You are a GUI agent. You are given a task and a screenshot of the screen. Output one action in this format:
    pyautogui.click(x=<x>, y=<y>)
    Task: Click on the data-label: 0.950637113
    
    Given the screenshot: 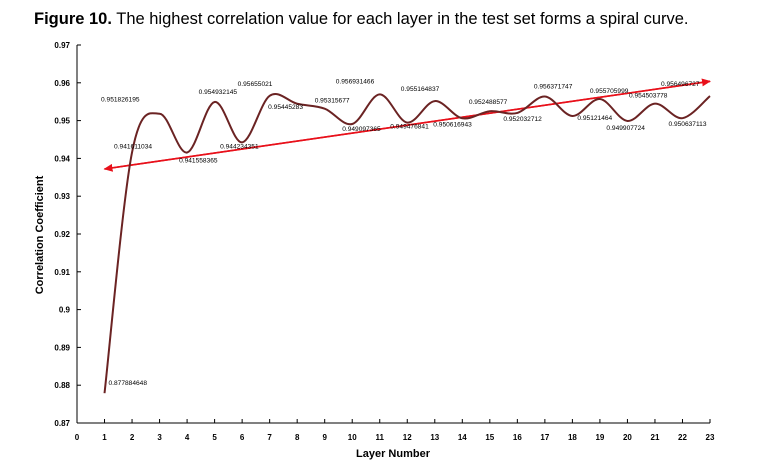 What is the action you would take?
    pyautogui.click(x=687, y=124)
    